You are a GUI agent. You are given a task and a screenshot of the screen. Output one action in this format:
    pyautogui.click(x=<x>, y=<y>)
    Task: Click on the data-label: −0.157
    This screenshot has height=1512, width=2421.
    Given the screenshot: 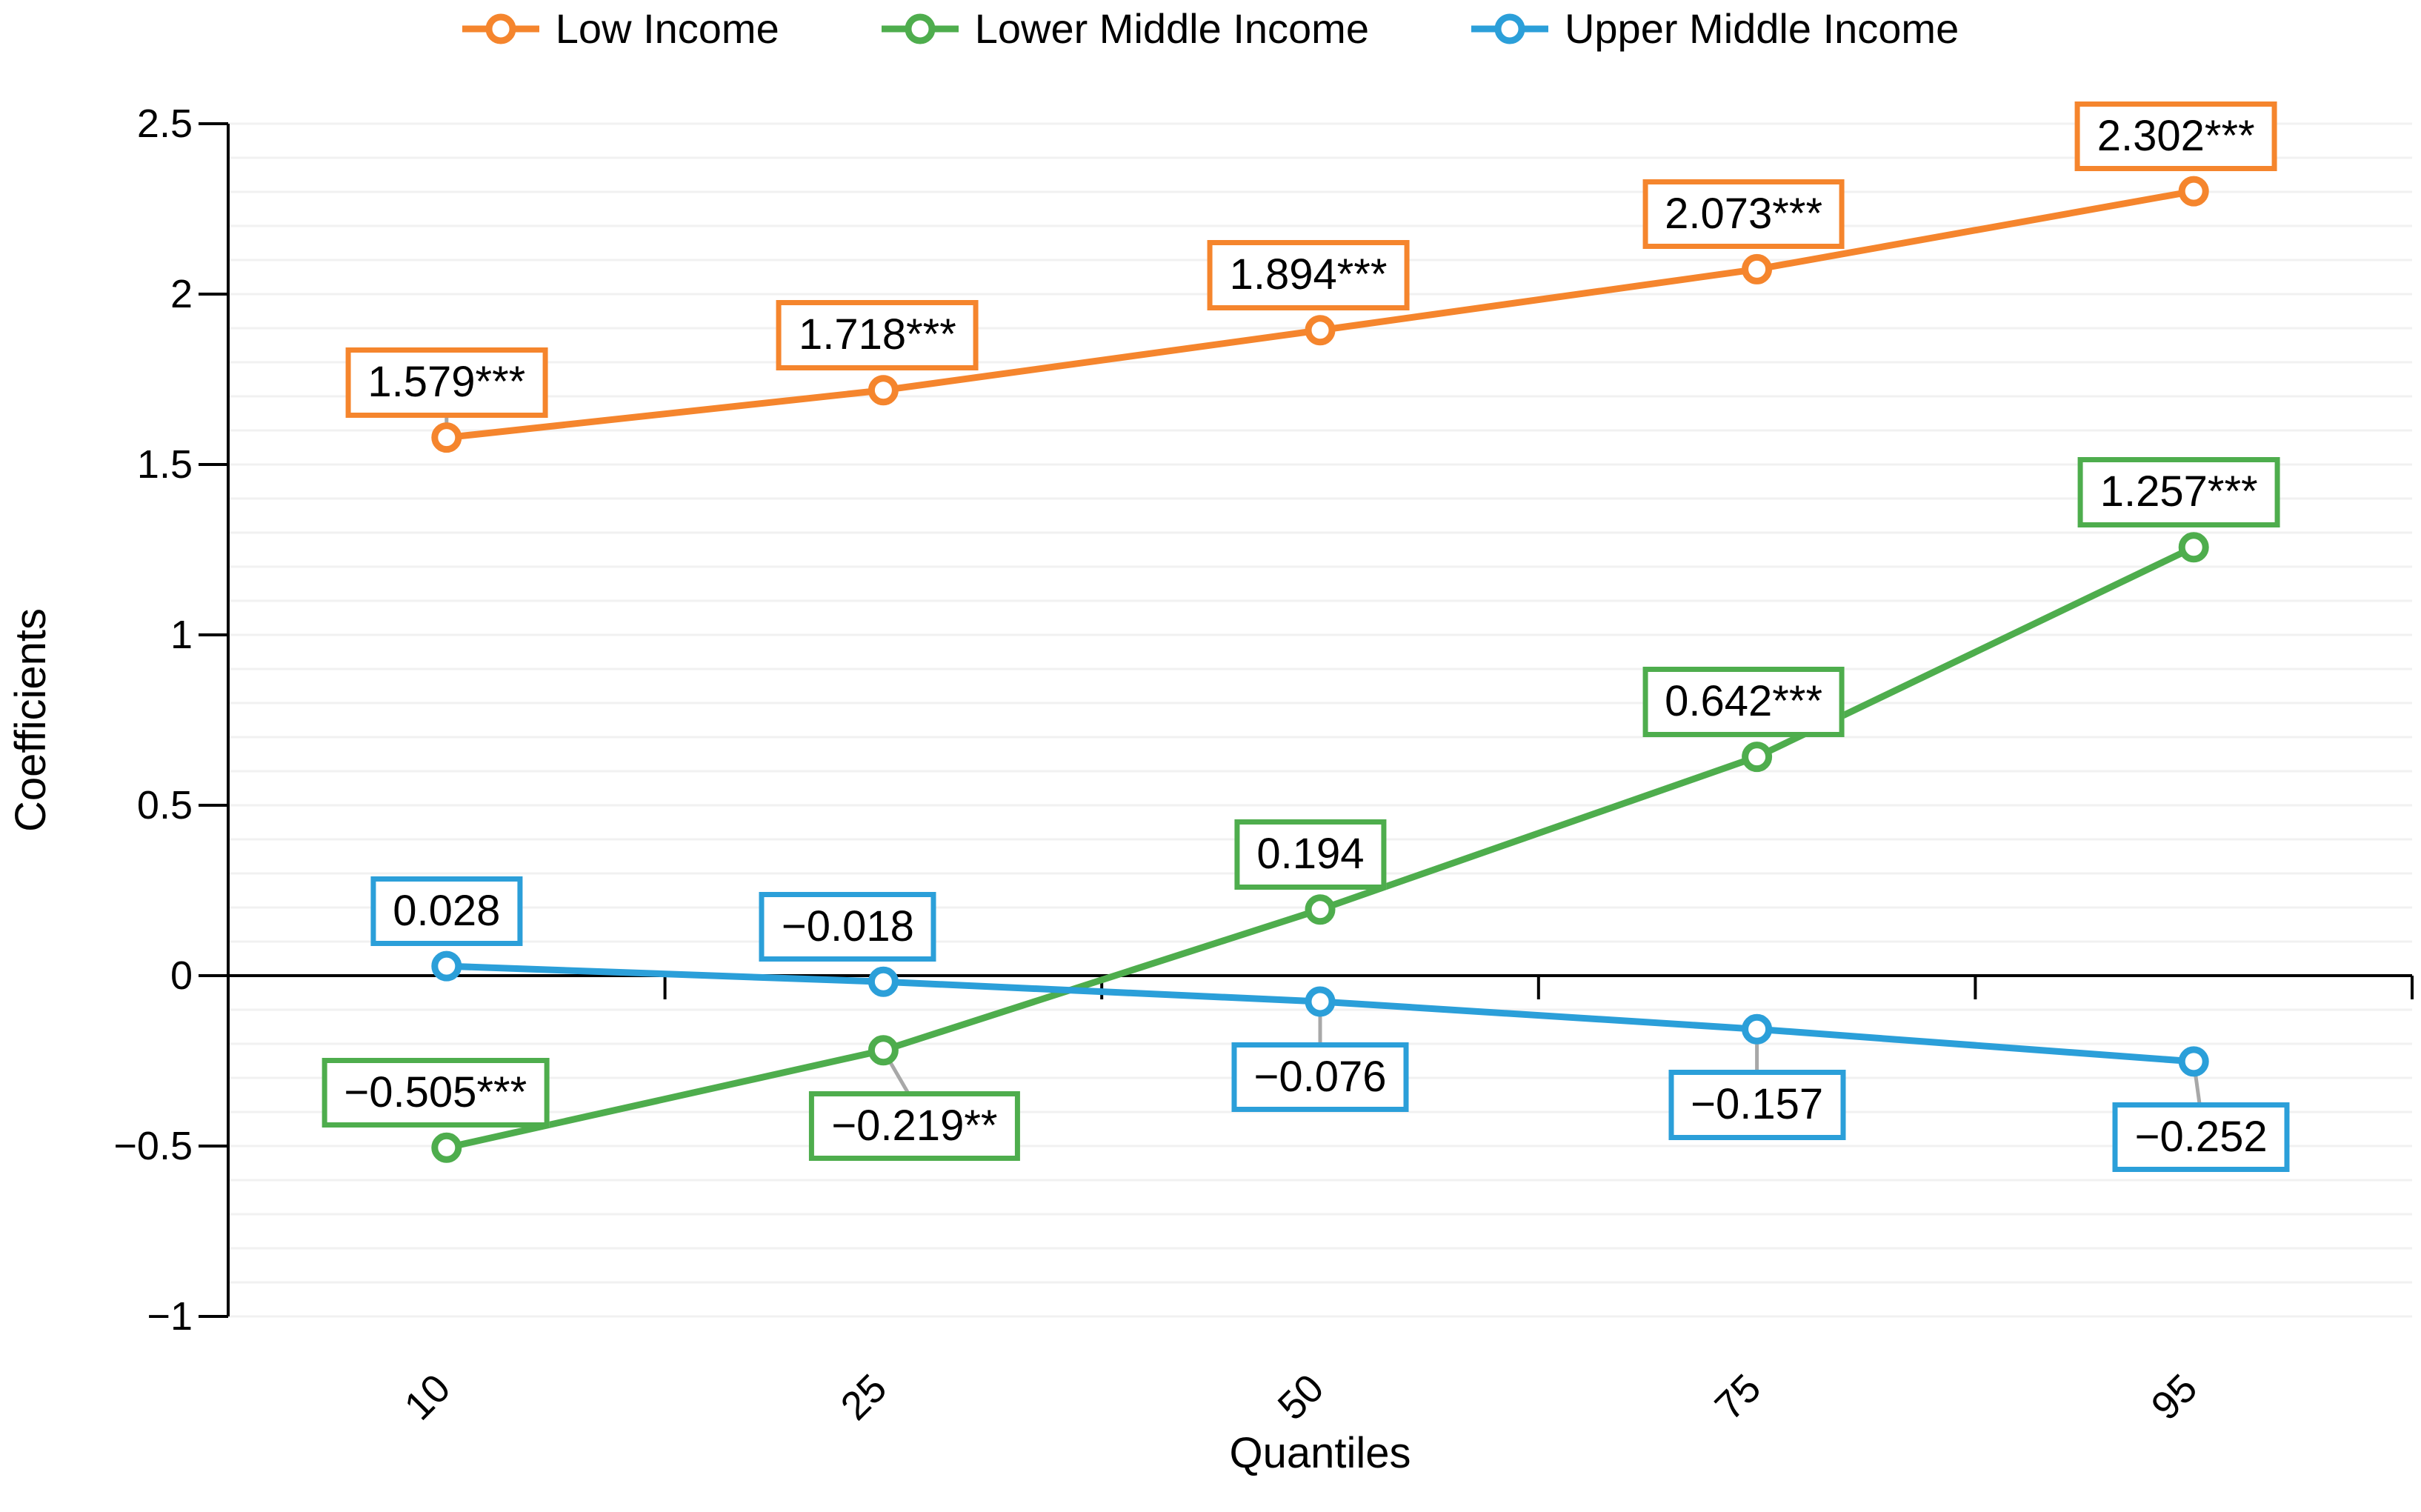 What is the action you would take?
    pyautogui.click(x=1757, y=1105)
    